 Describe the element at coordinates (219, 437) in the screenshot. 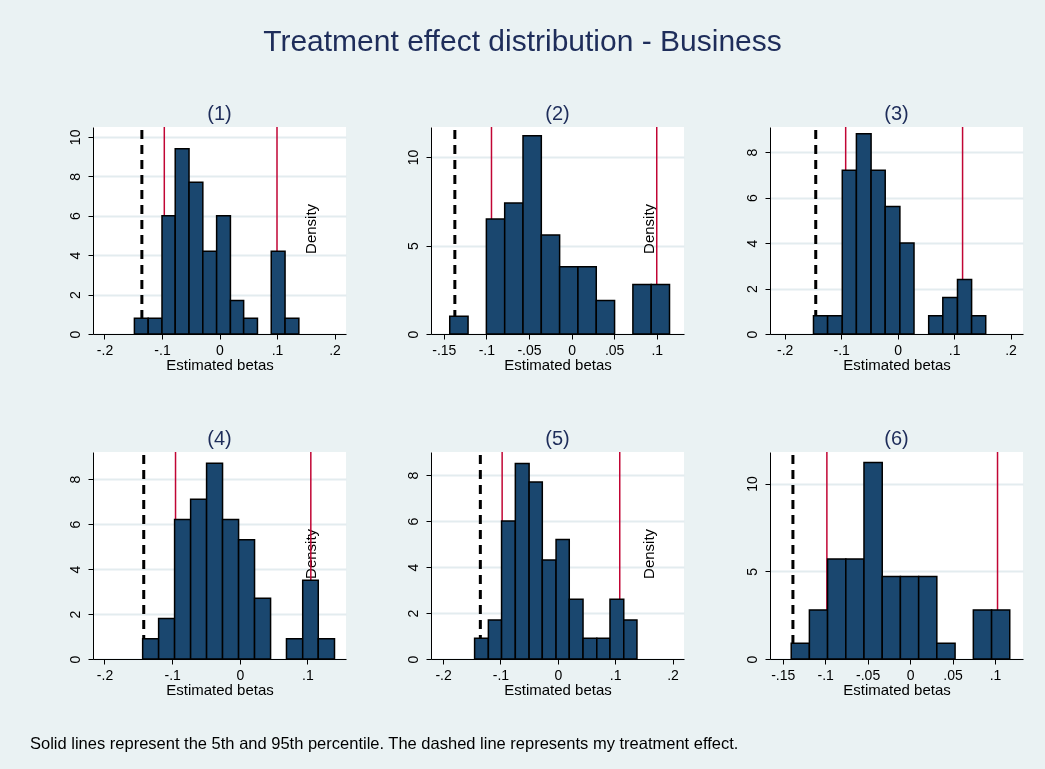

I see `chart-title: (4)` at that location.